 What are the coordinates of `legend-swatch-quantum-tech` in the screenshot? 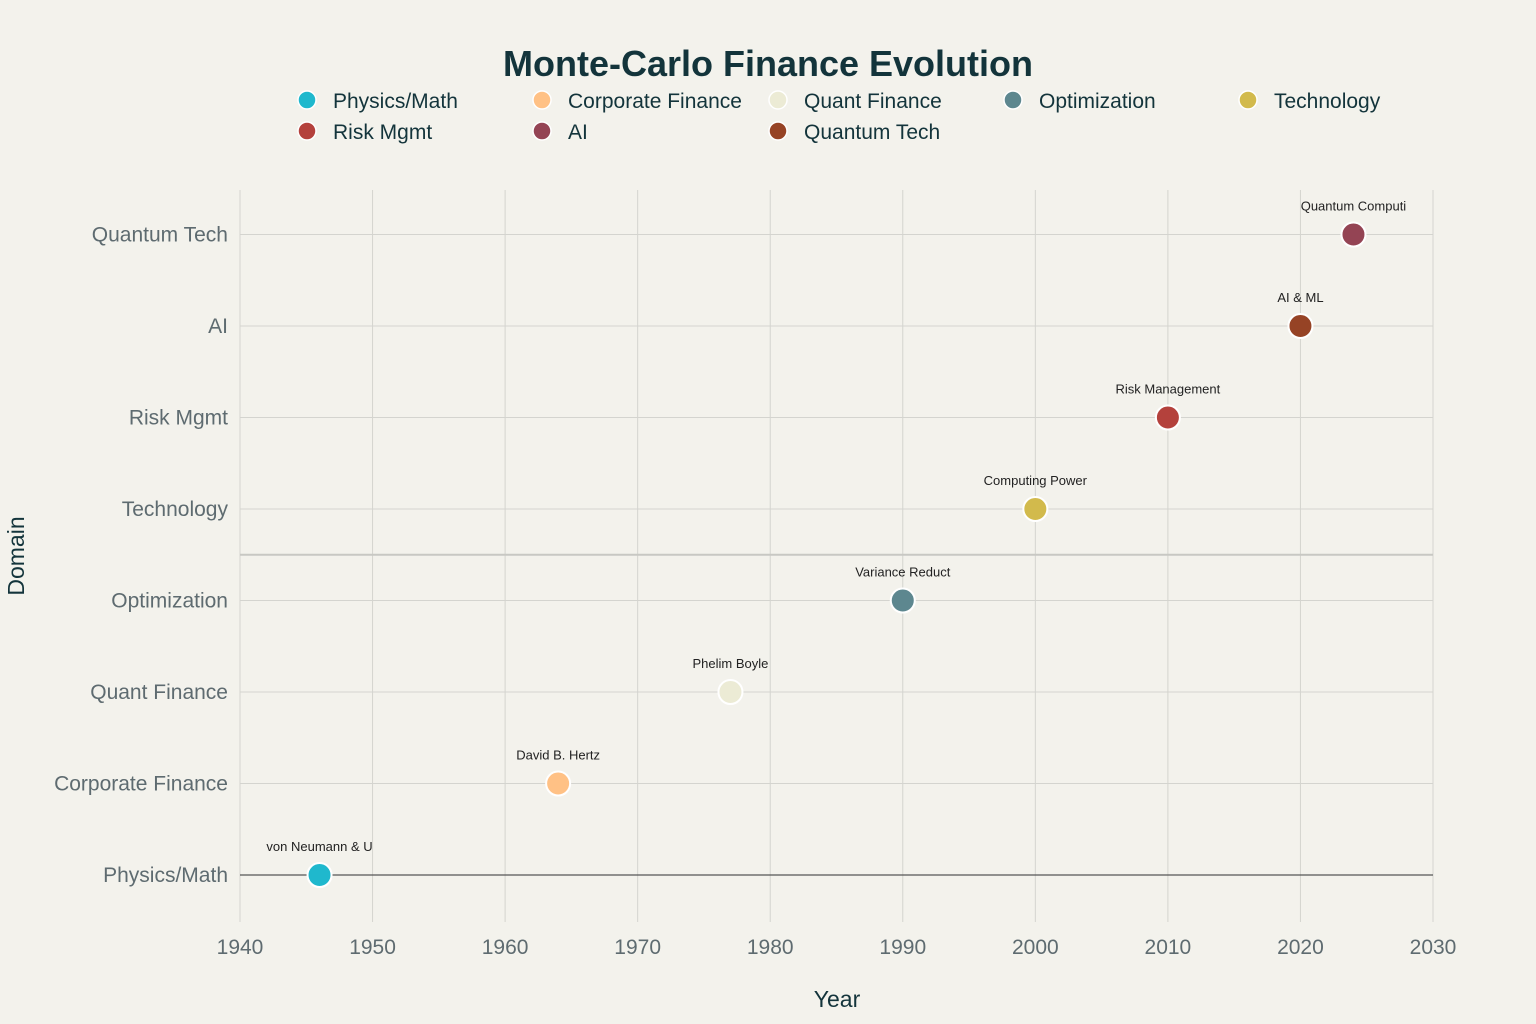 It's located at (778, 131).